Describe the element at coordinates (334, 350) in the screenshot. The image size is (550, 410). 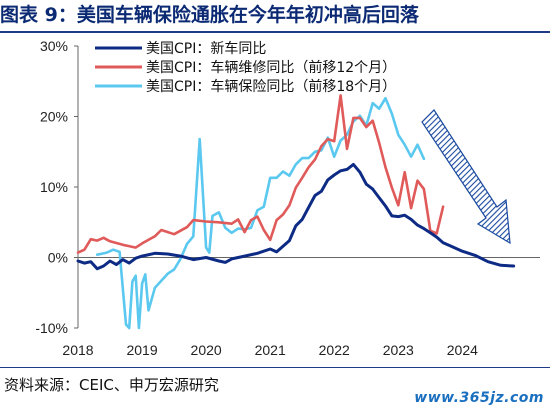
I see `x-tick-label: 2022` at that location.